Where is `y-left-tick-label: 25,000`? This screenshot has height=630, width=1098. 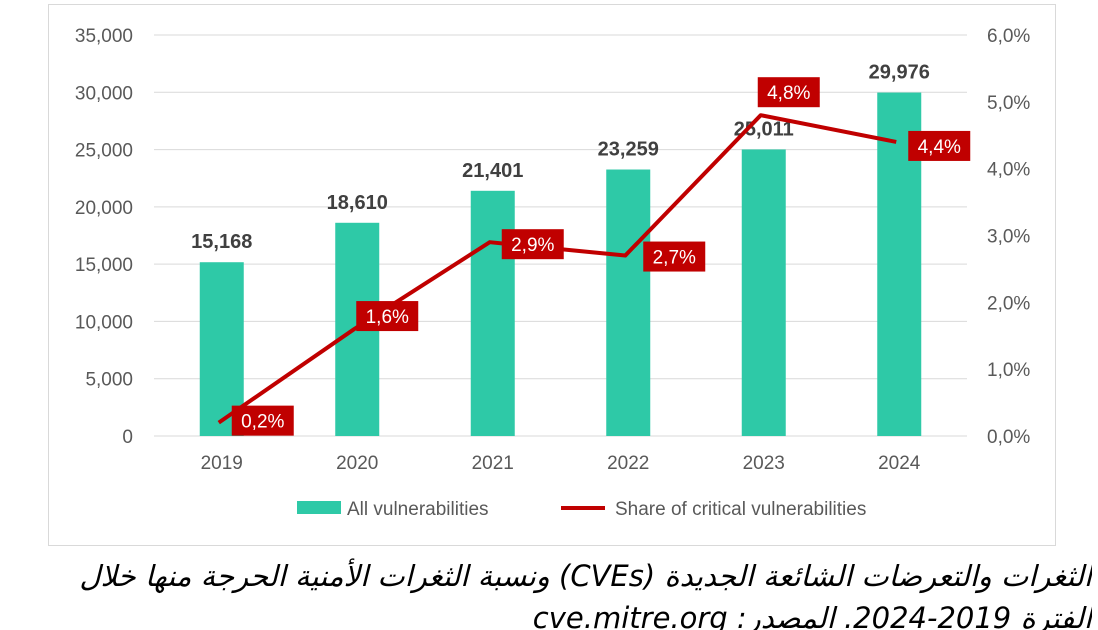 y-left-tick-label: 25,000 is located at coordinates (104, 151).